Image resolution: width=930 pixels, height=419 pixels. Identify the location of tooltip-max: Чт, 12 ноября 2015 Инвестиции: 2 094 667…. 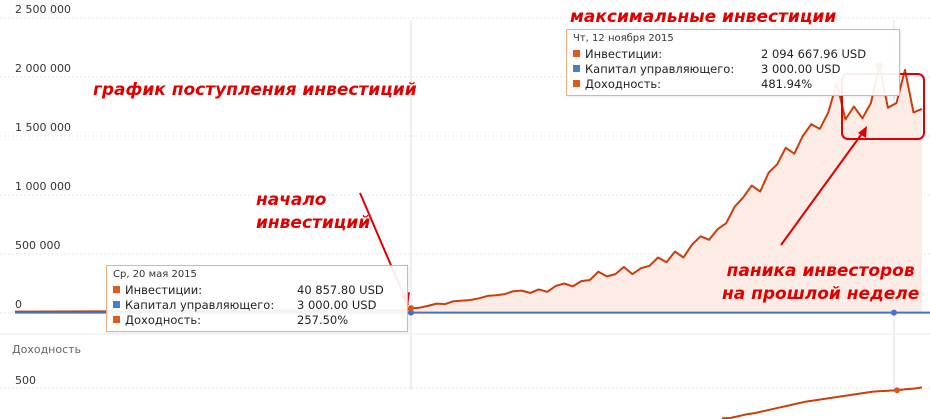
(733, 62).